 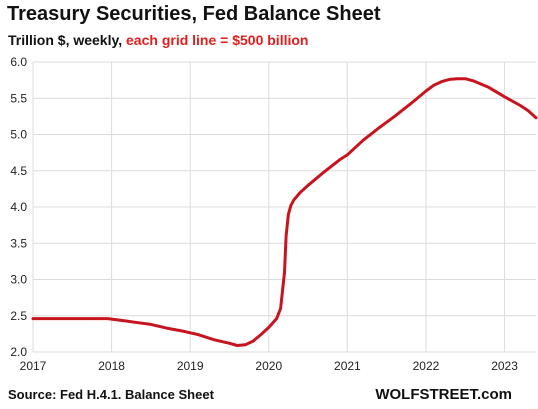 I want to click on x-tick-label-1: 2018, so click(x=111, y=366).